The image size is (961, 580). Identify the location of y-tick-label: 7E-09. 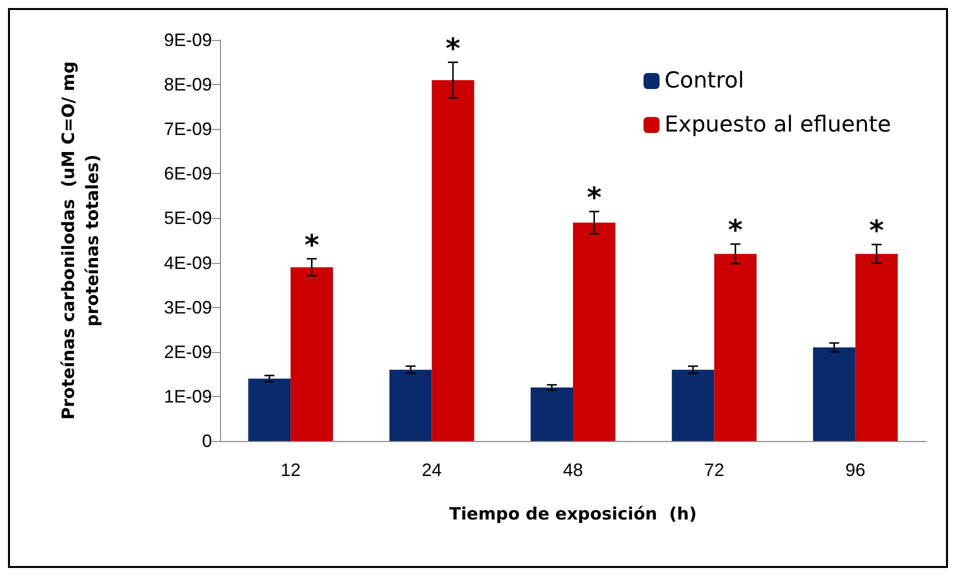
(188, 129).